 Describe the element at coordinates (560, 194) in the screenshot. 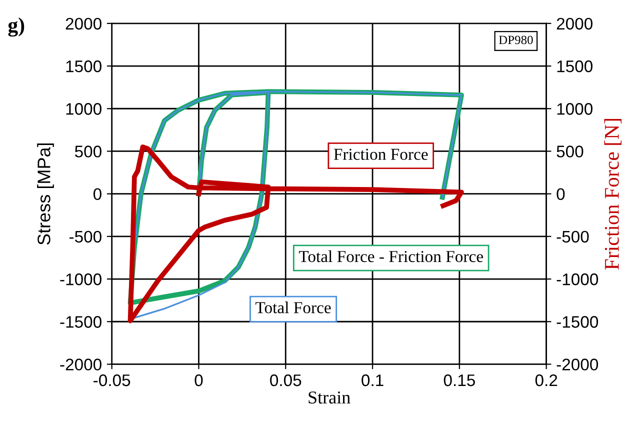

I see `y2-tick-label: 0` at that location.